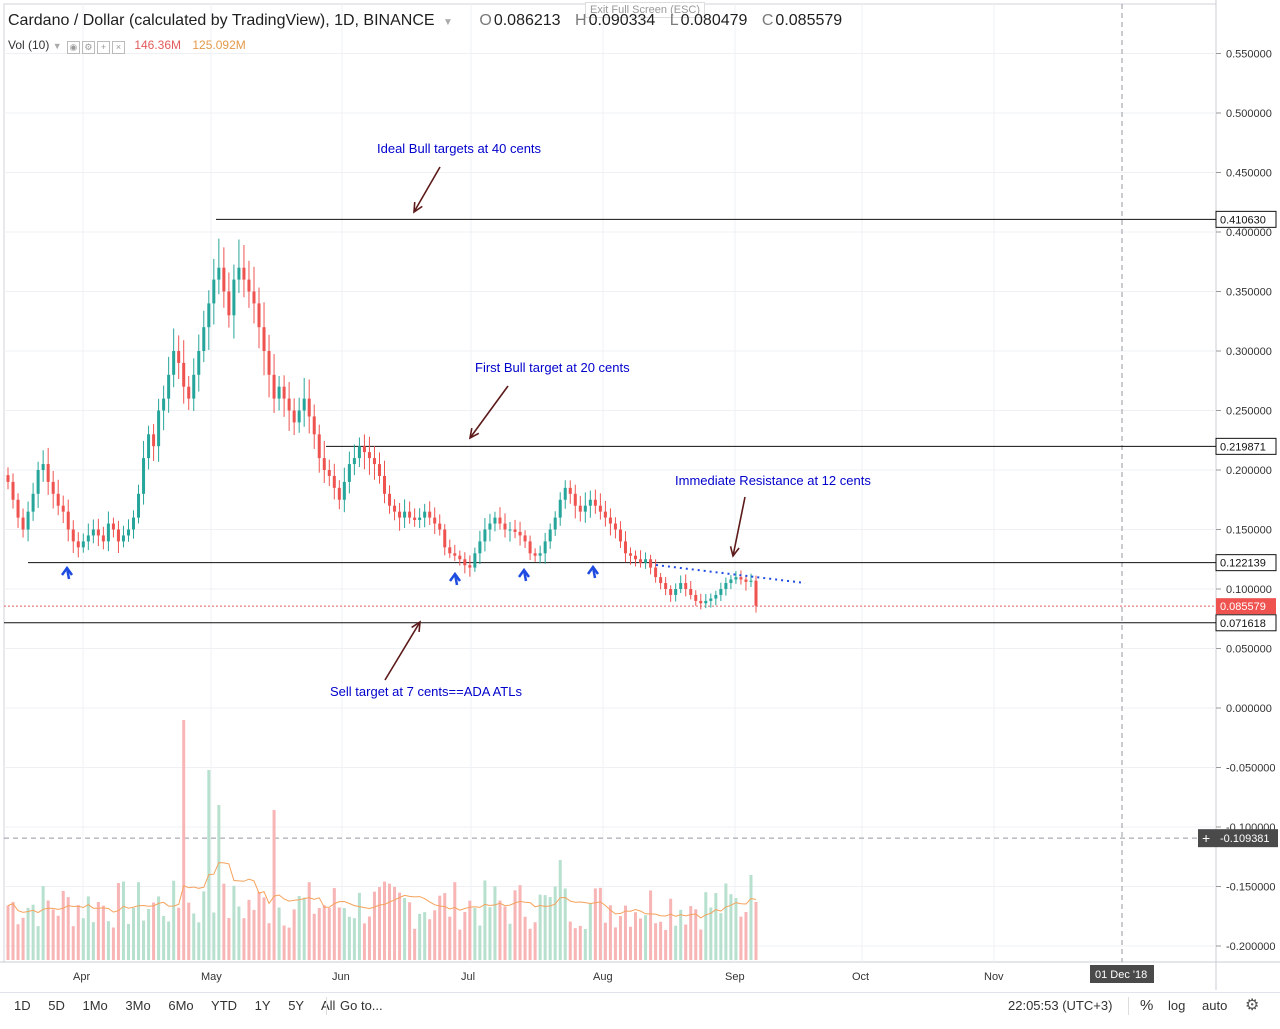 The image size is (1280, 1029). Describe the element at coordinates (1207, 838) in the screenshot. I see `crosshair-add-button` at that location.